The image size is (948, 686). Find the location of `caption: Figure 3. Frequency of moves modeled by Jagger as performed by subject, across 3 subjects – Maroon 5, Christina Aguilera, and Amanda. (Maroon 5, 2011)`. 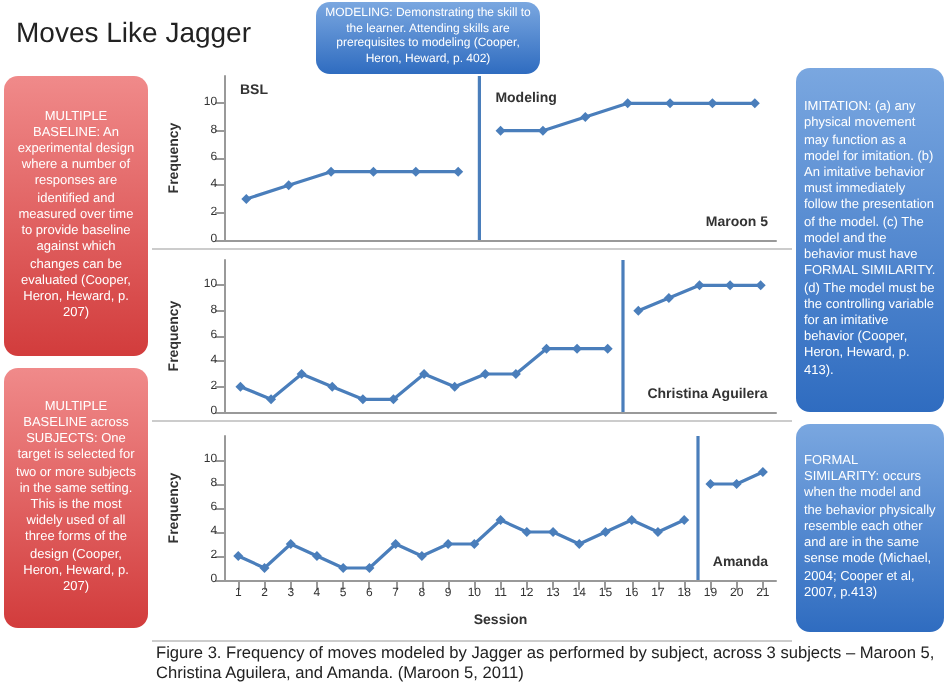

caption: Figure 3. Frequency of moves modeled by Jagger as performed by subject, across 3 subjects – Maroon 5, Christina Aguilera, and Amanda. (Maroon 5, 2011) is located at coordinates (546, 662).